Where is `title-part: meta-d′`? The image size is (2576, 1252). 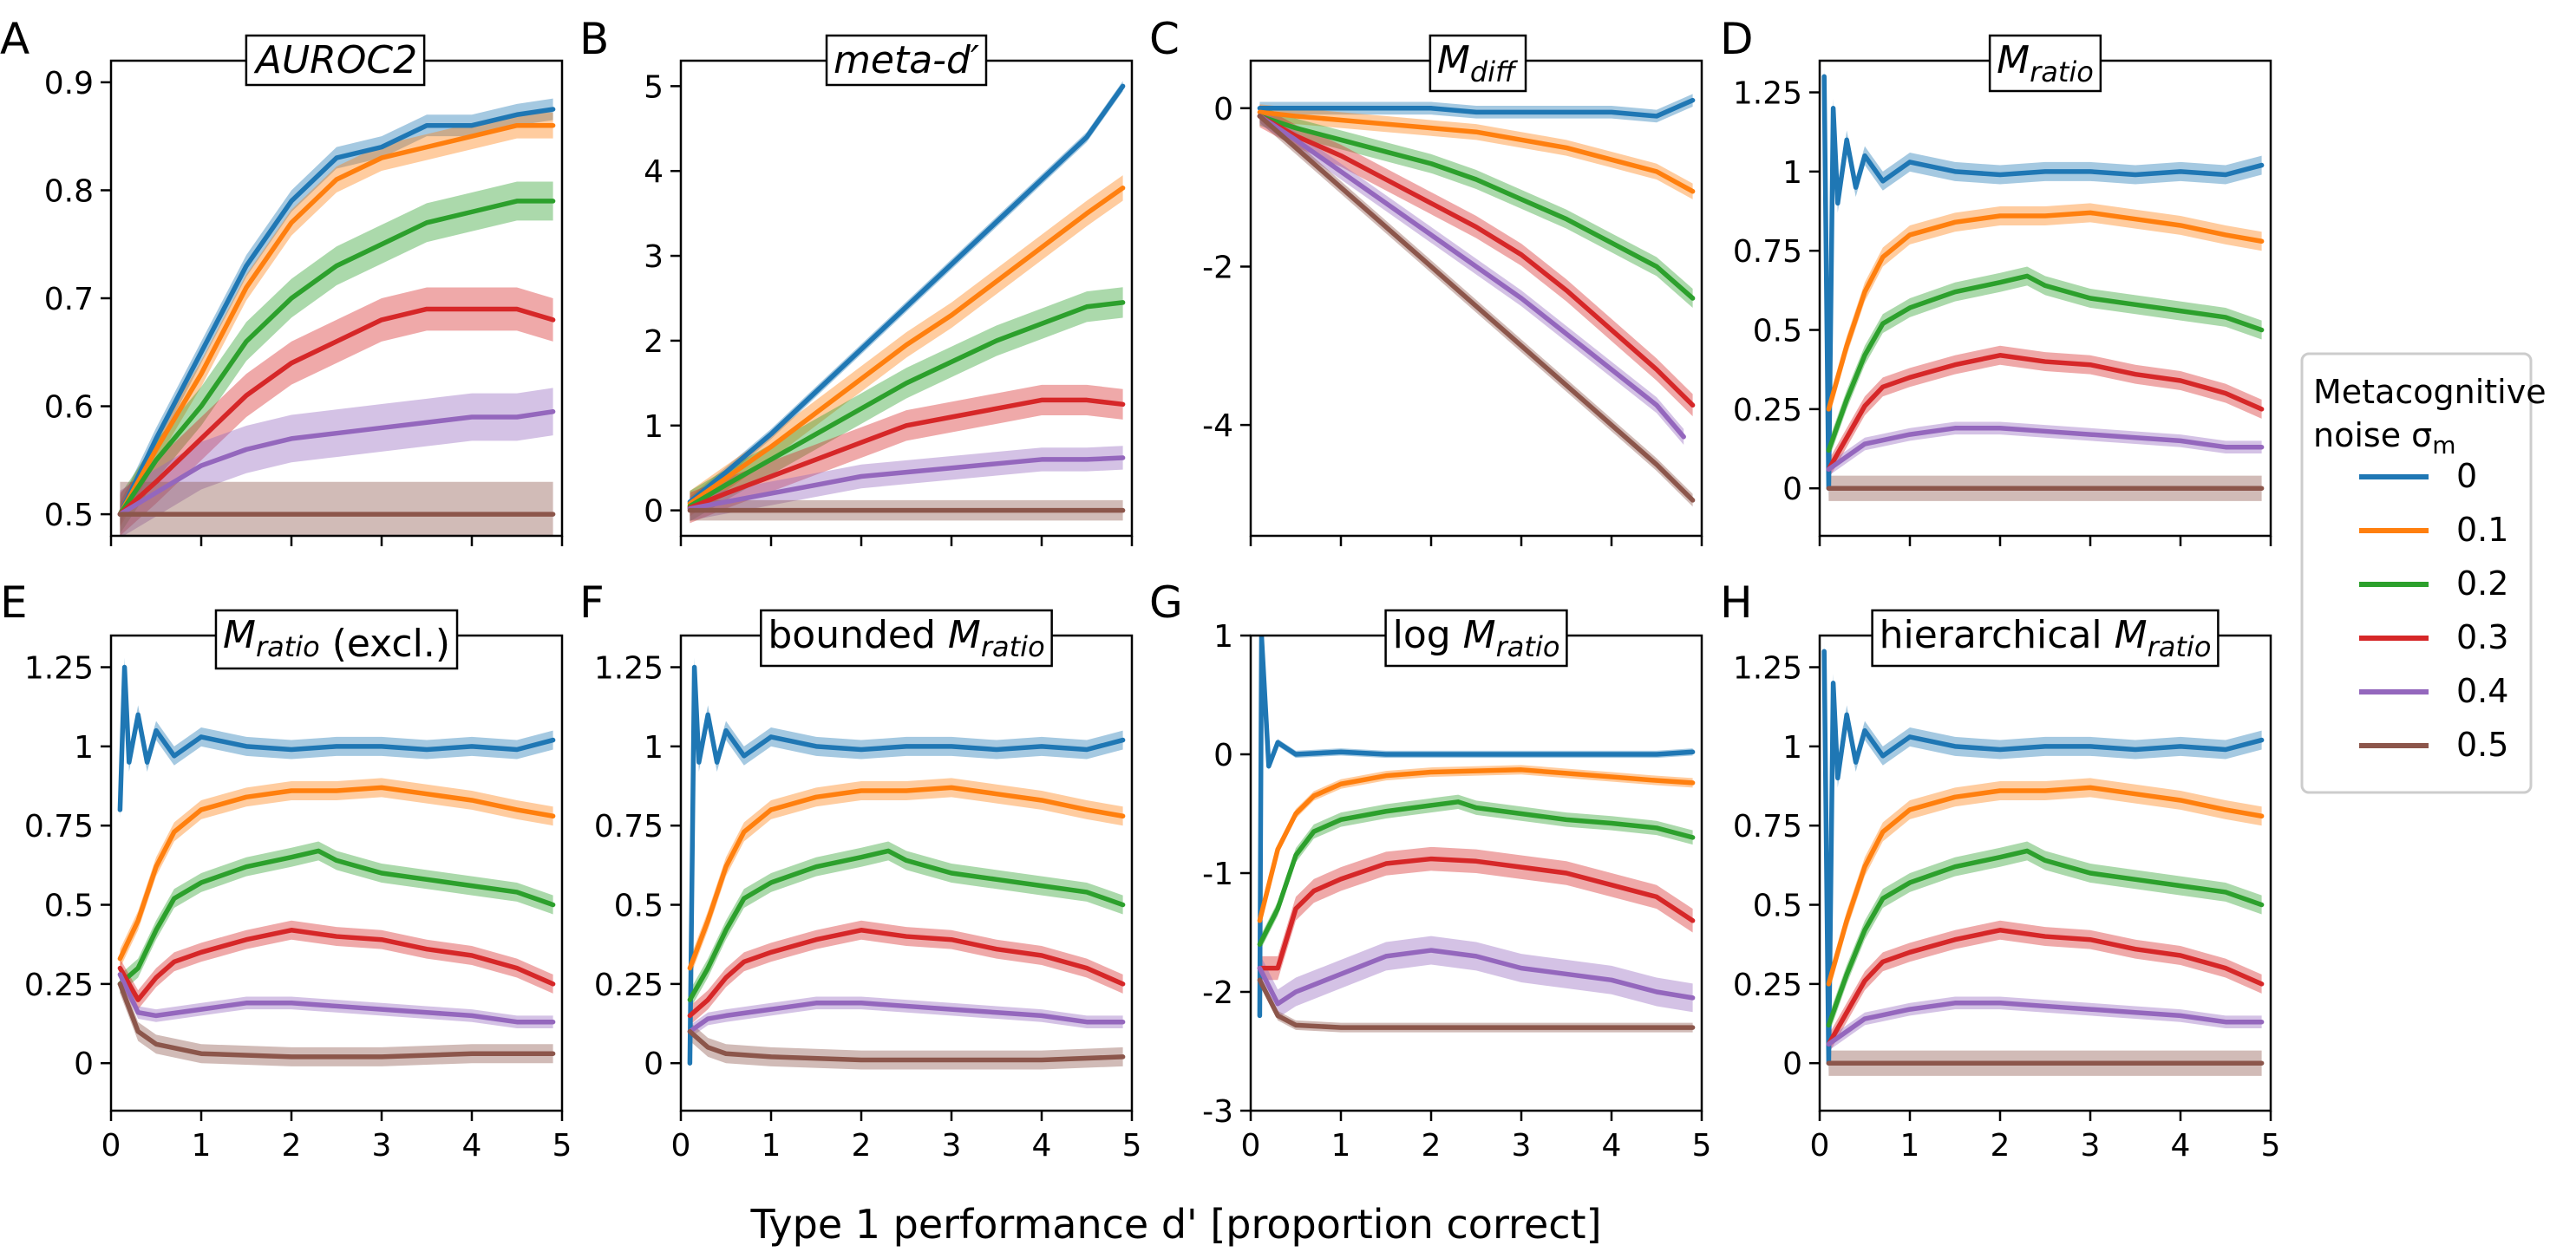
title-part: meta-d′ is located at coordinates (906, 60).